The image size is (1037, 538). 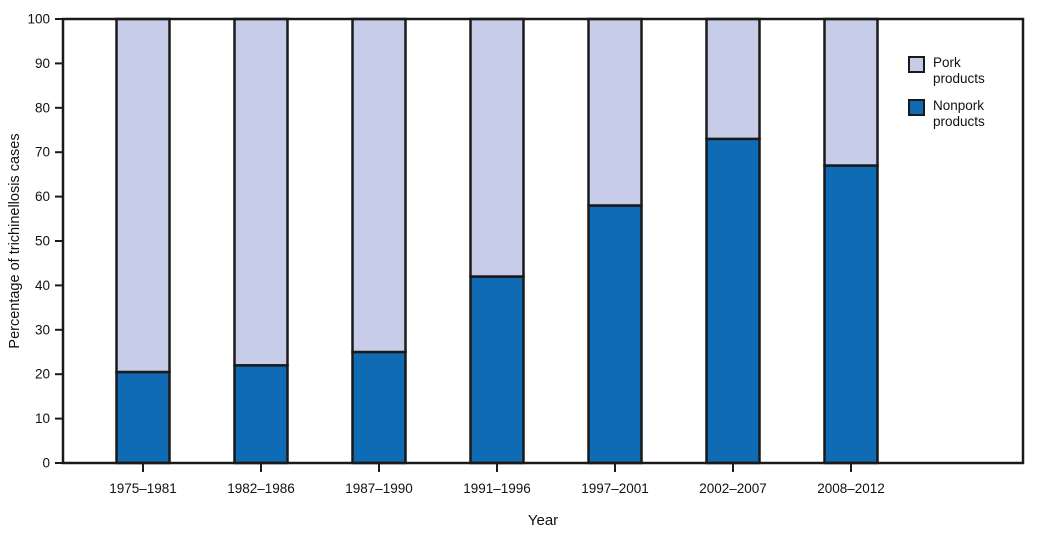 I want to click on x-tick-label: 1987–1990, so click(x=379, y=488).